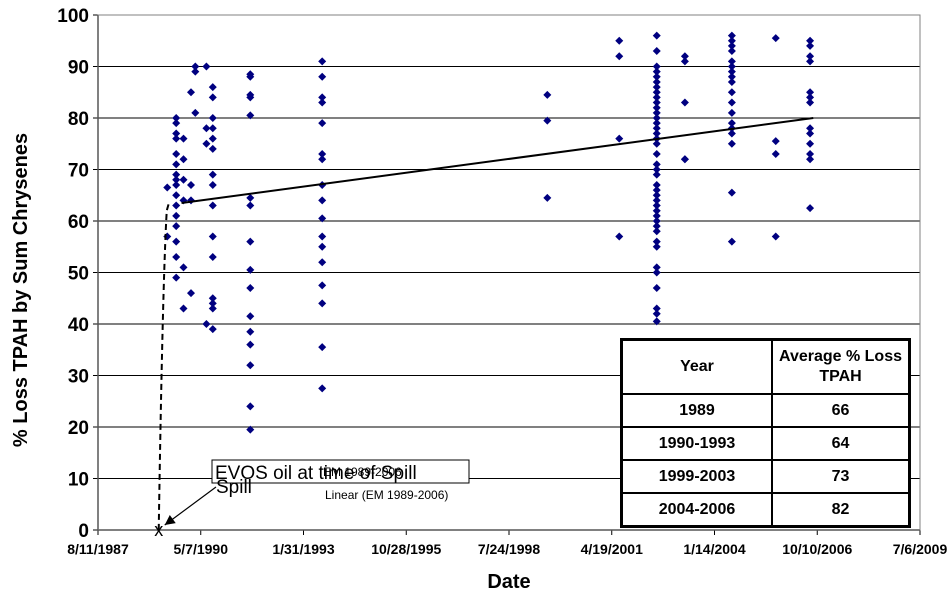  Describe the element at coordinates (98, 549) in the screenshot. I see `x-tick-label: 8/11/1987` at that location.